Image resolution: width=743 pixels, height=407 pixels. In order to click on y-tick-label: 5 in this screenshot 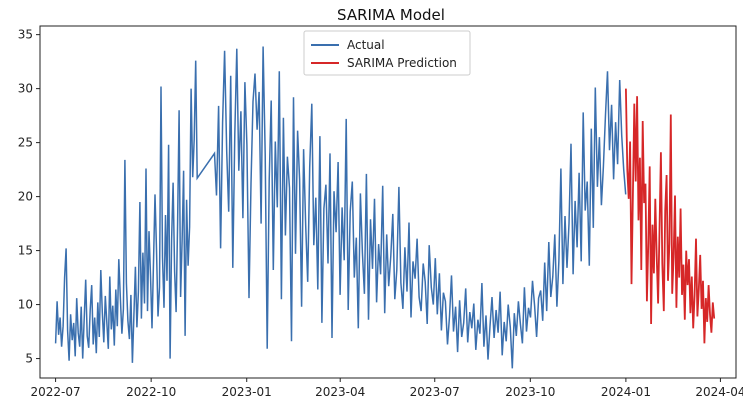, I will do `click(29, 359)`.